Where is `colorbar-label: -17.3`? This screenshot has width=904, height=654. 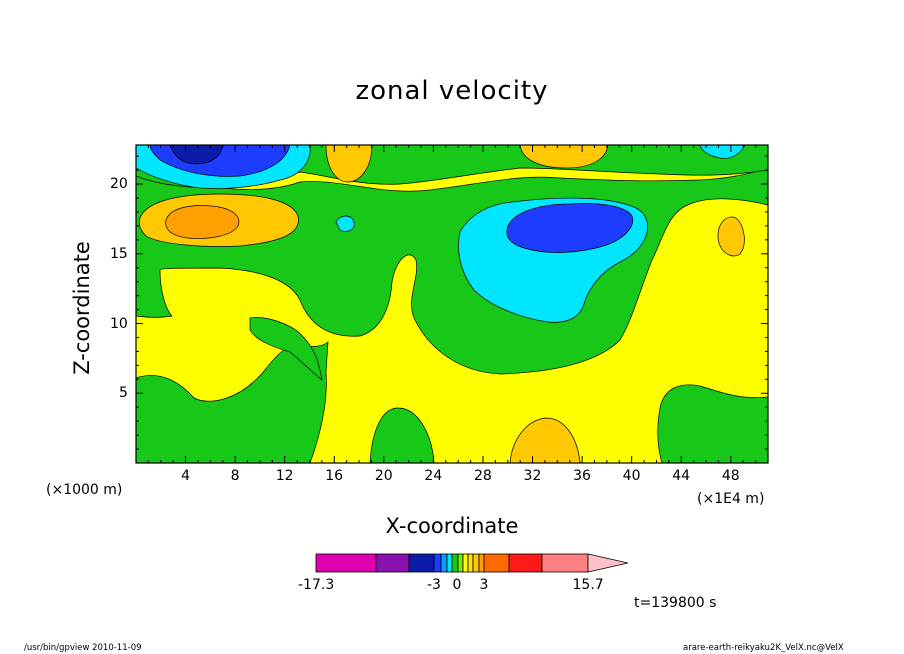
colorbar-label: -17.3 is located at coordinates (316, 585).